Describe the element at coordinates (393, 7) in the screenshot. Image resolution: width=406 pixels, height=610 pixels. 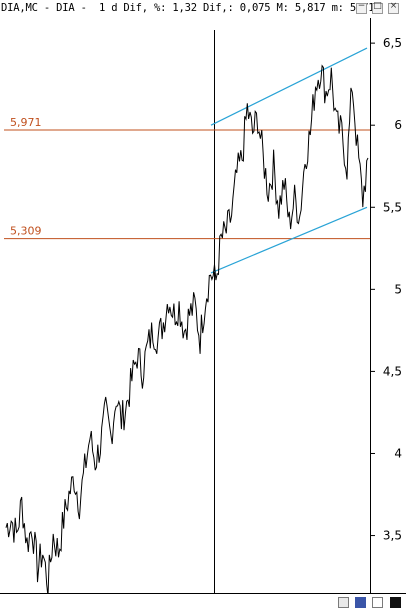
I see `close-button: ×` at that location.